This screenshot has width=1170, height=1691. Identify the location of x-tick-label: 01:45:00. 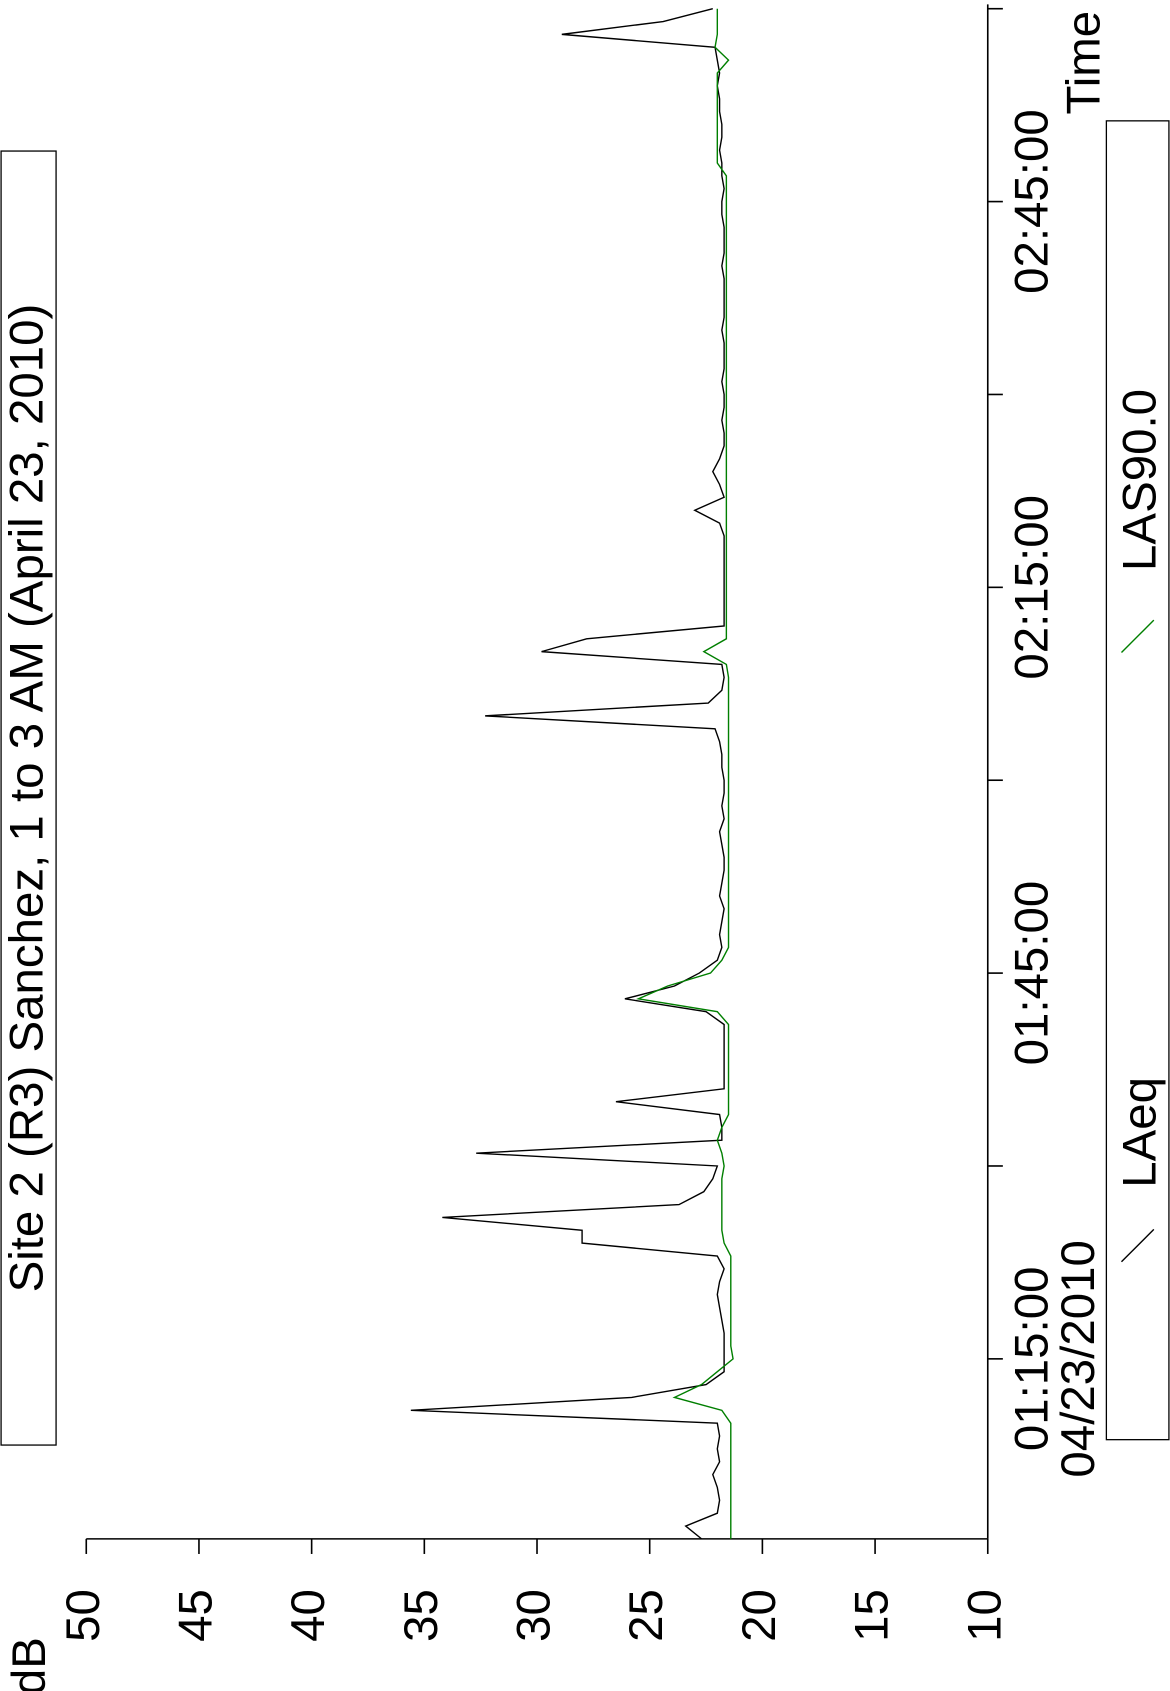
(1032, 973).